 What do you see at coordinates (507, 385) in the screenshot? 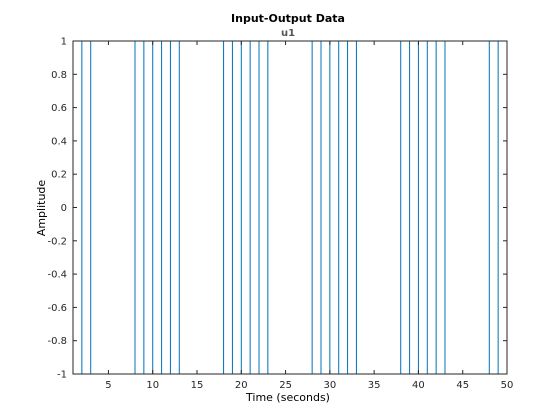
I see `x-tick-label: 50` at bounding box center [507, 385].